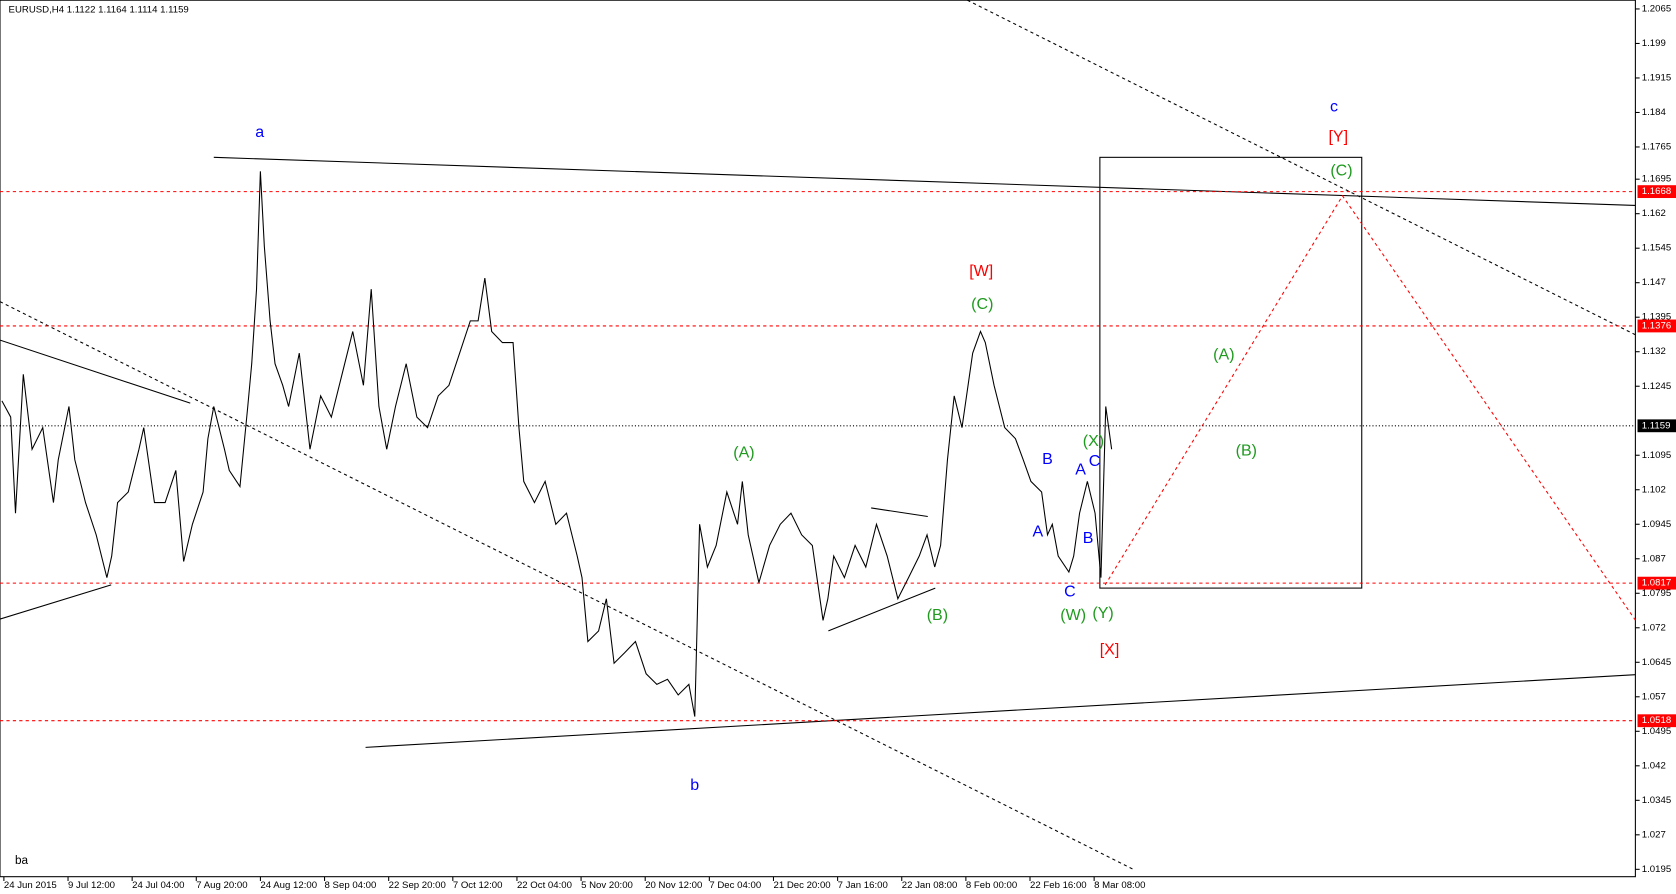 This screenshot has width=1676, height=894. I want to click on x-tick-label: 24 Aug 12:00, so click(288, 885).